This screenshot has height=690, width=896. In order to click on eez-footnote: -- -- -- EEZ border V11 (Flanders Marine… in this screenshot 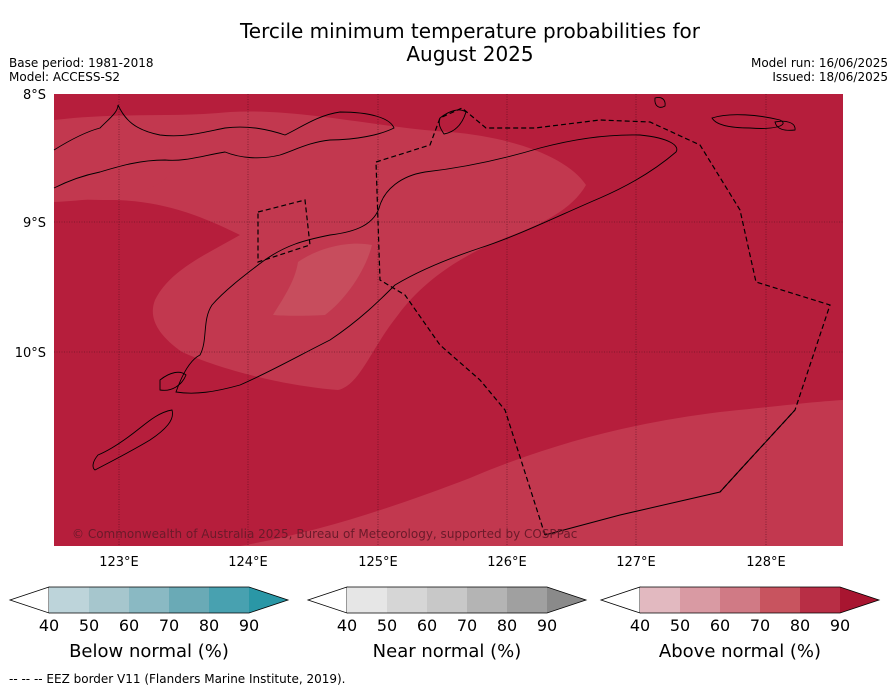, I will do `click(177, 679)`.